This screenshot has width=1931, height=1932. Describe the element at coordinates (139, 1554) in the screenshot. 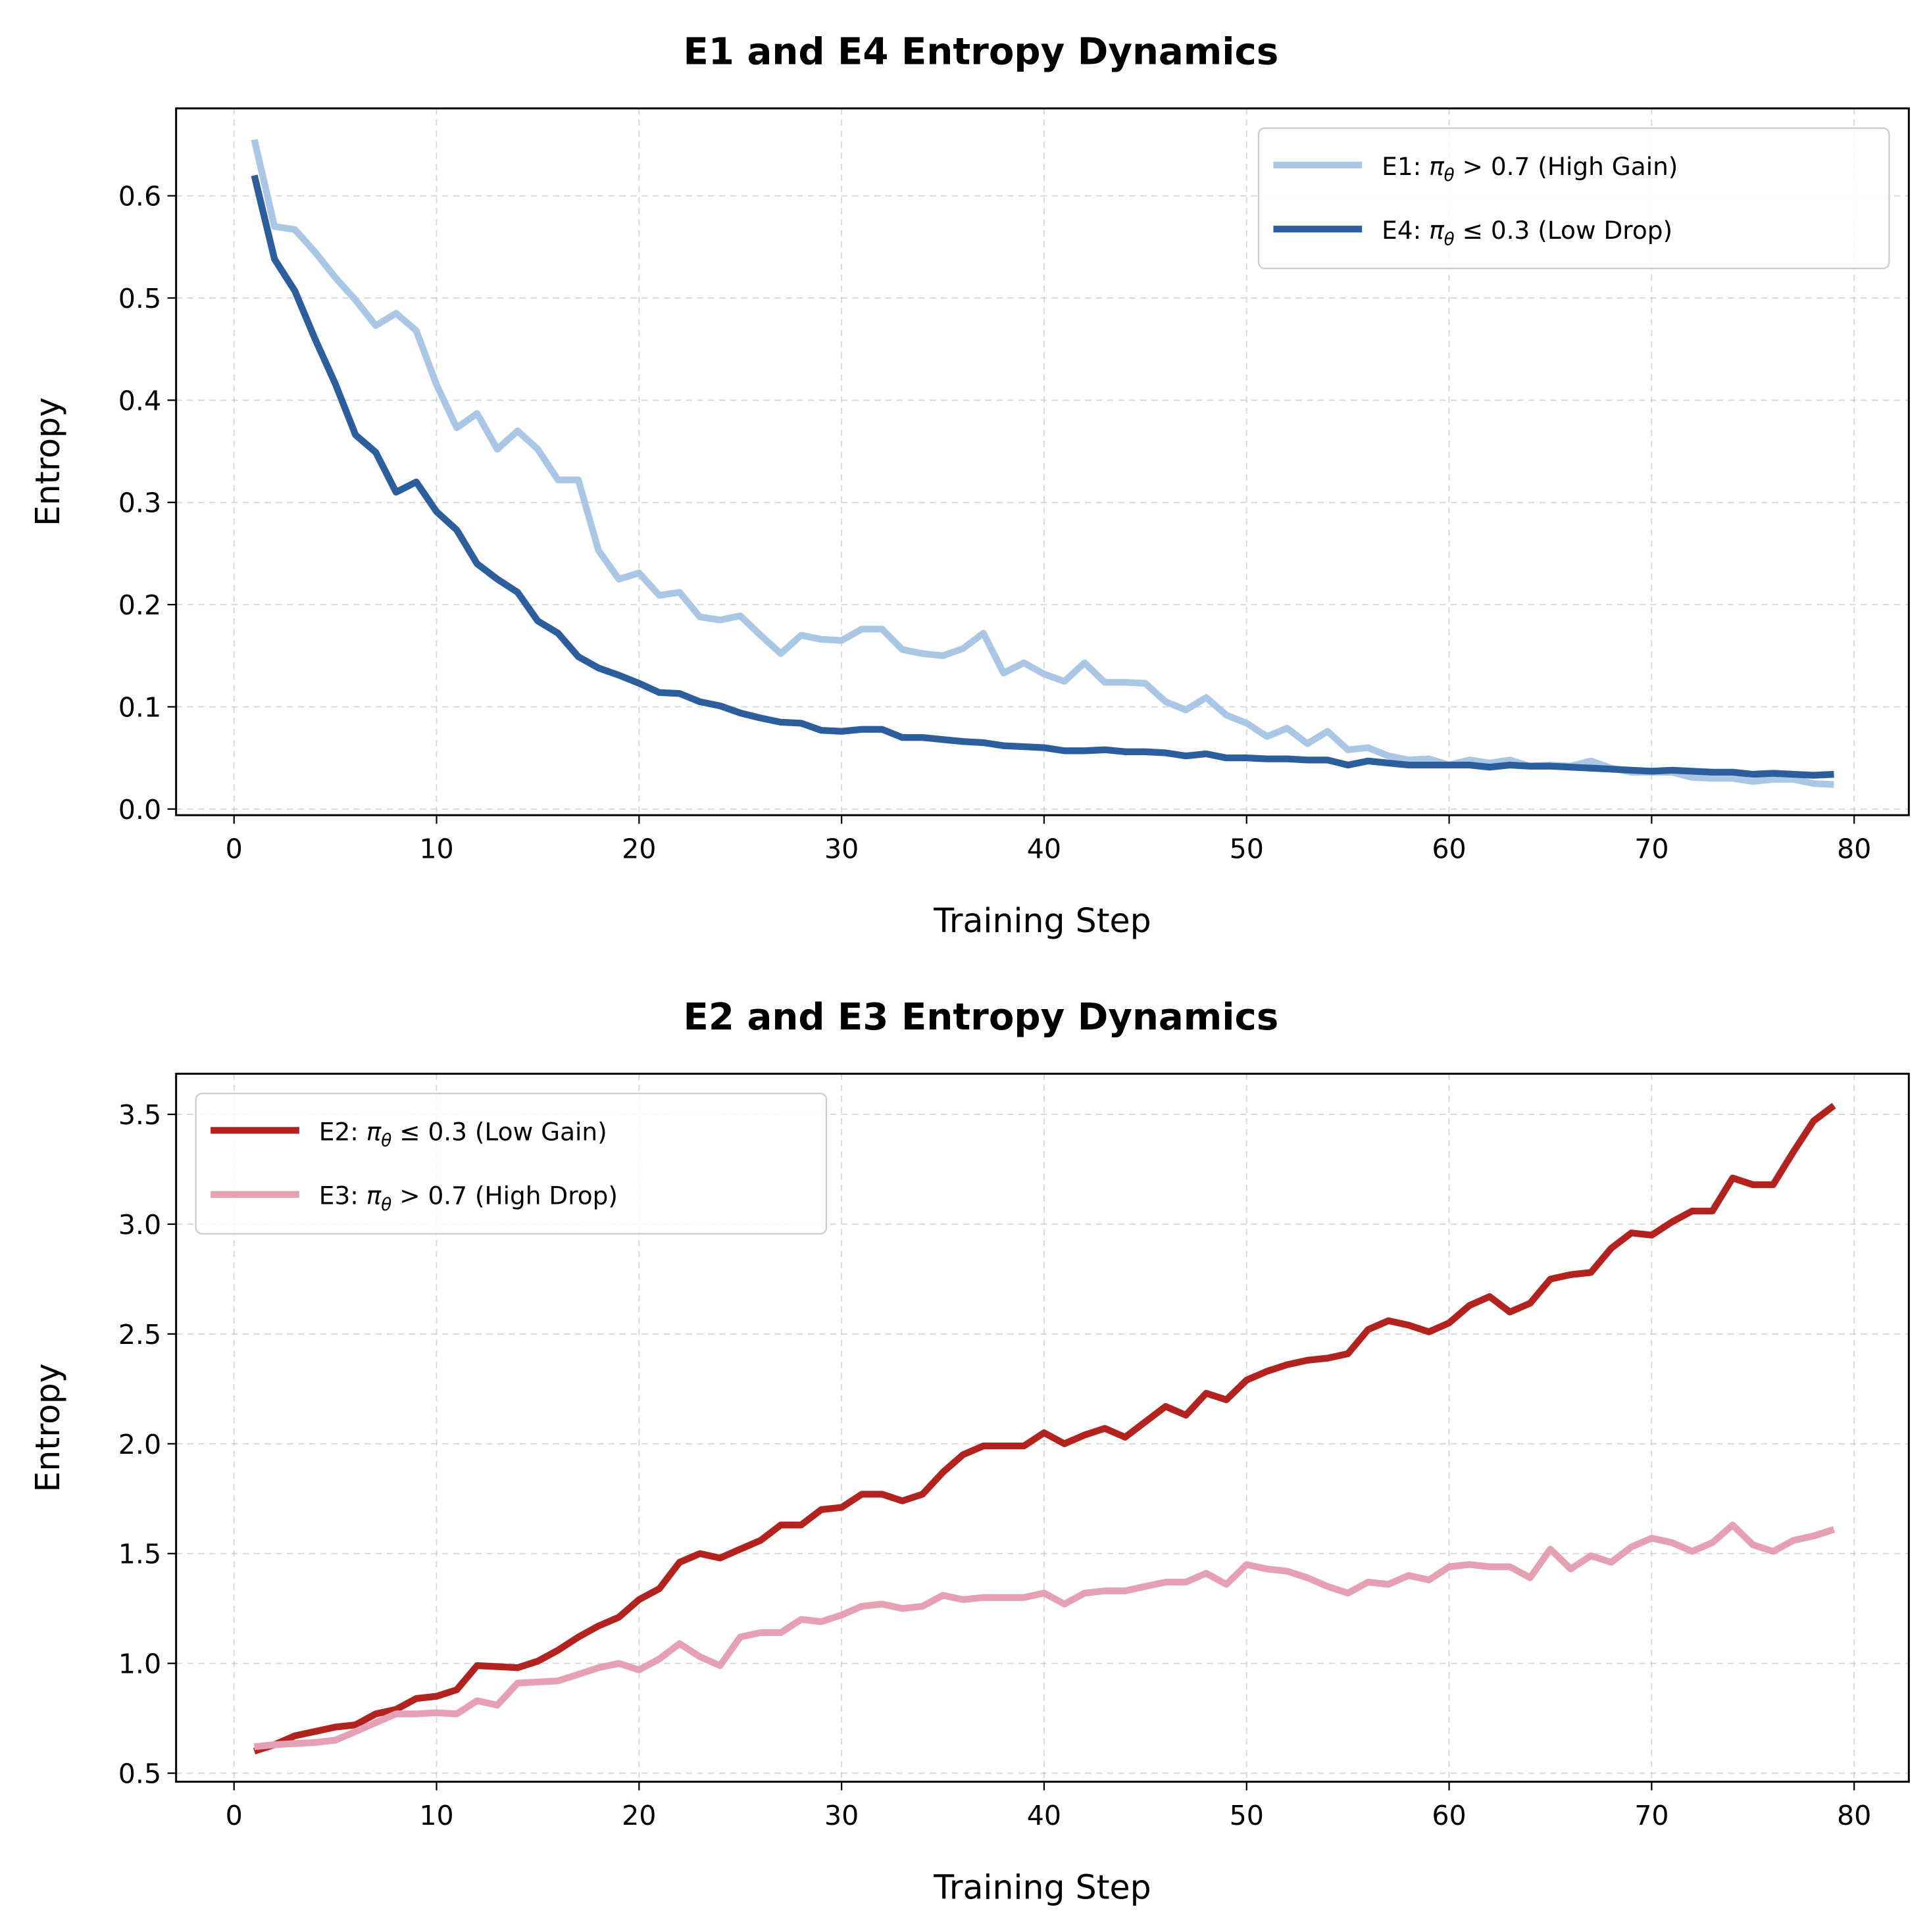

I see `y-tick-label: 1.5` at that location.